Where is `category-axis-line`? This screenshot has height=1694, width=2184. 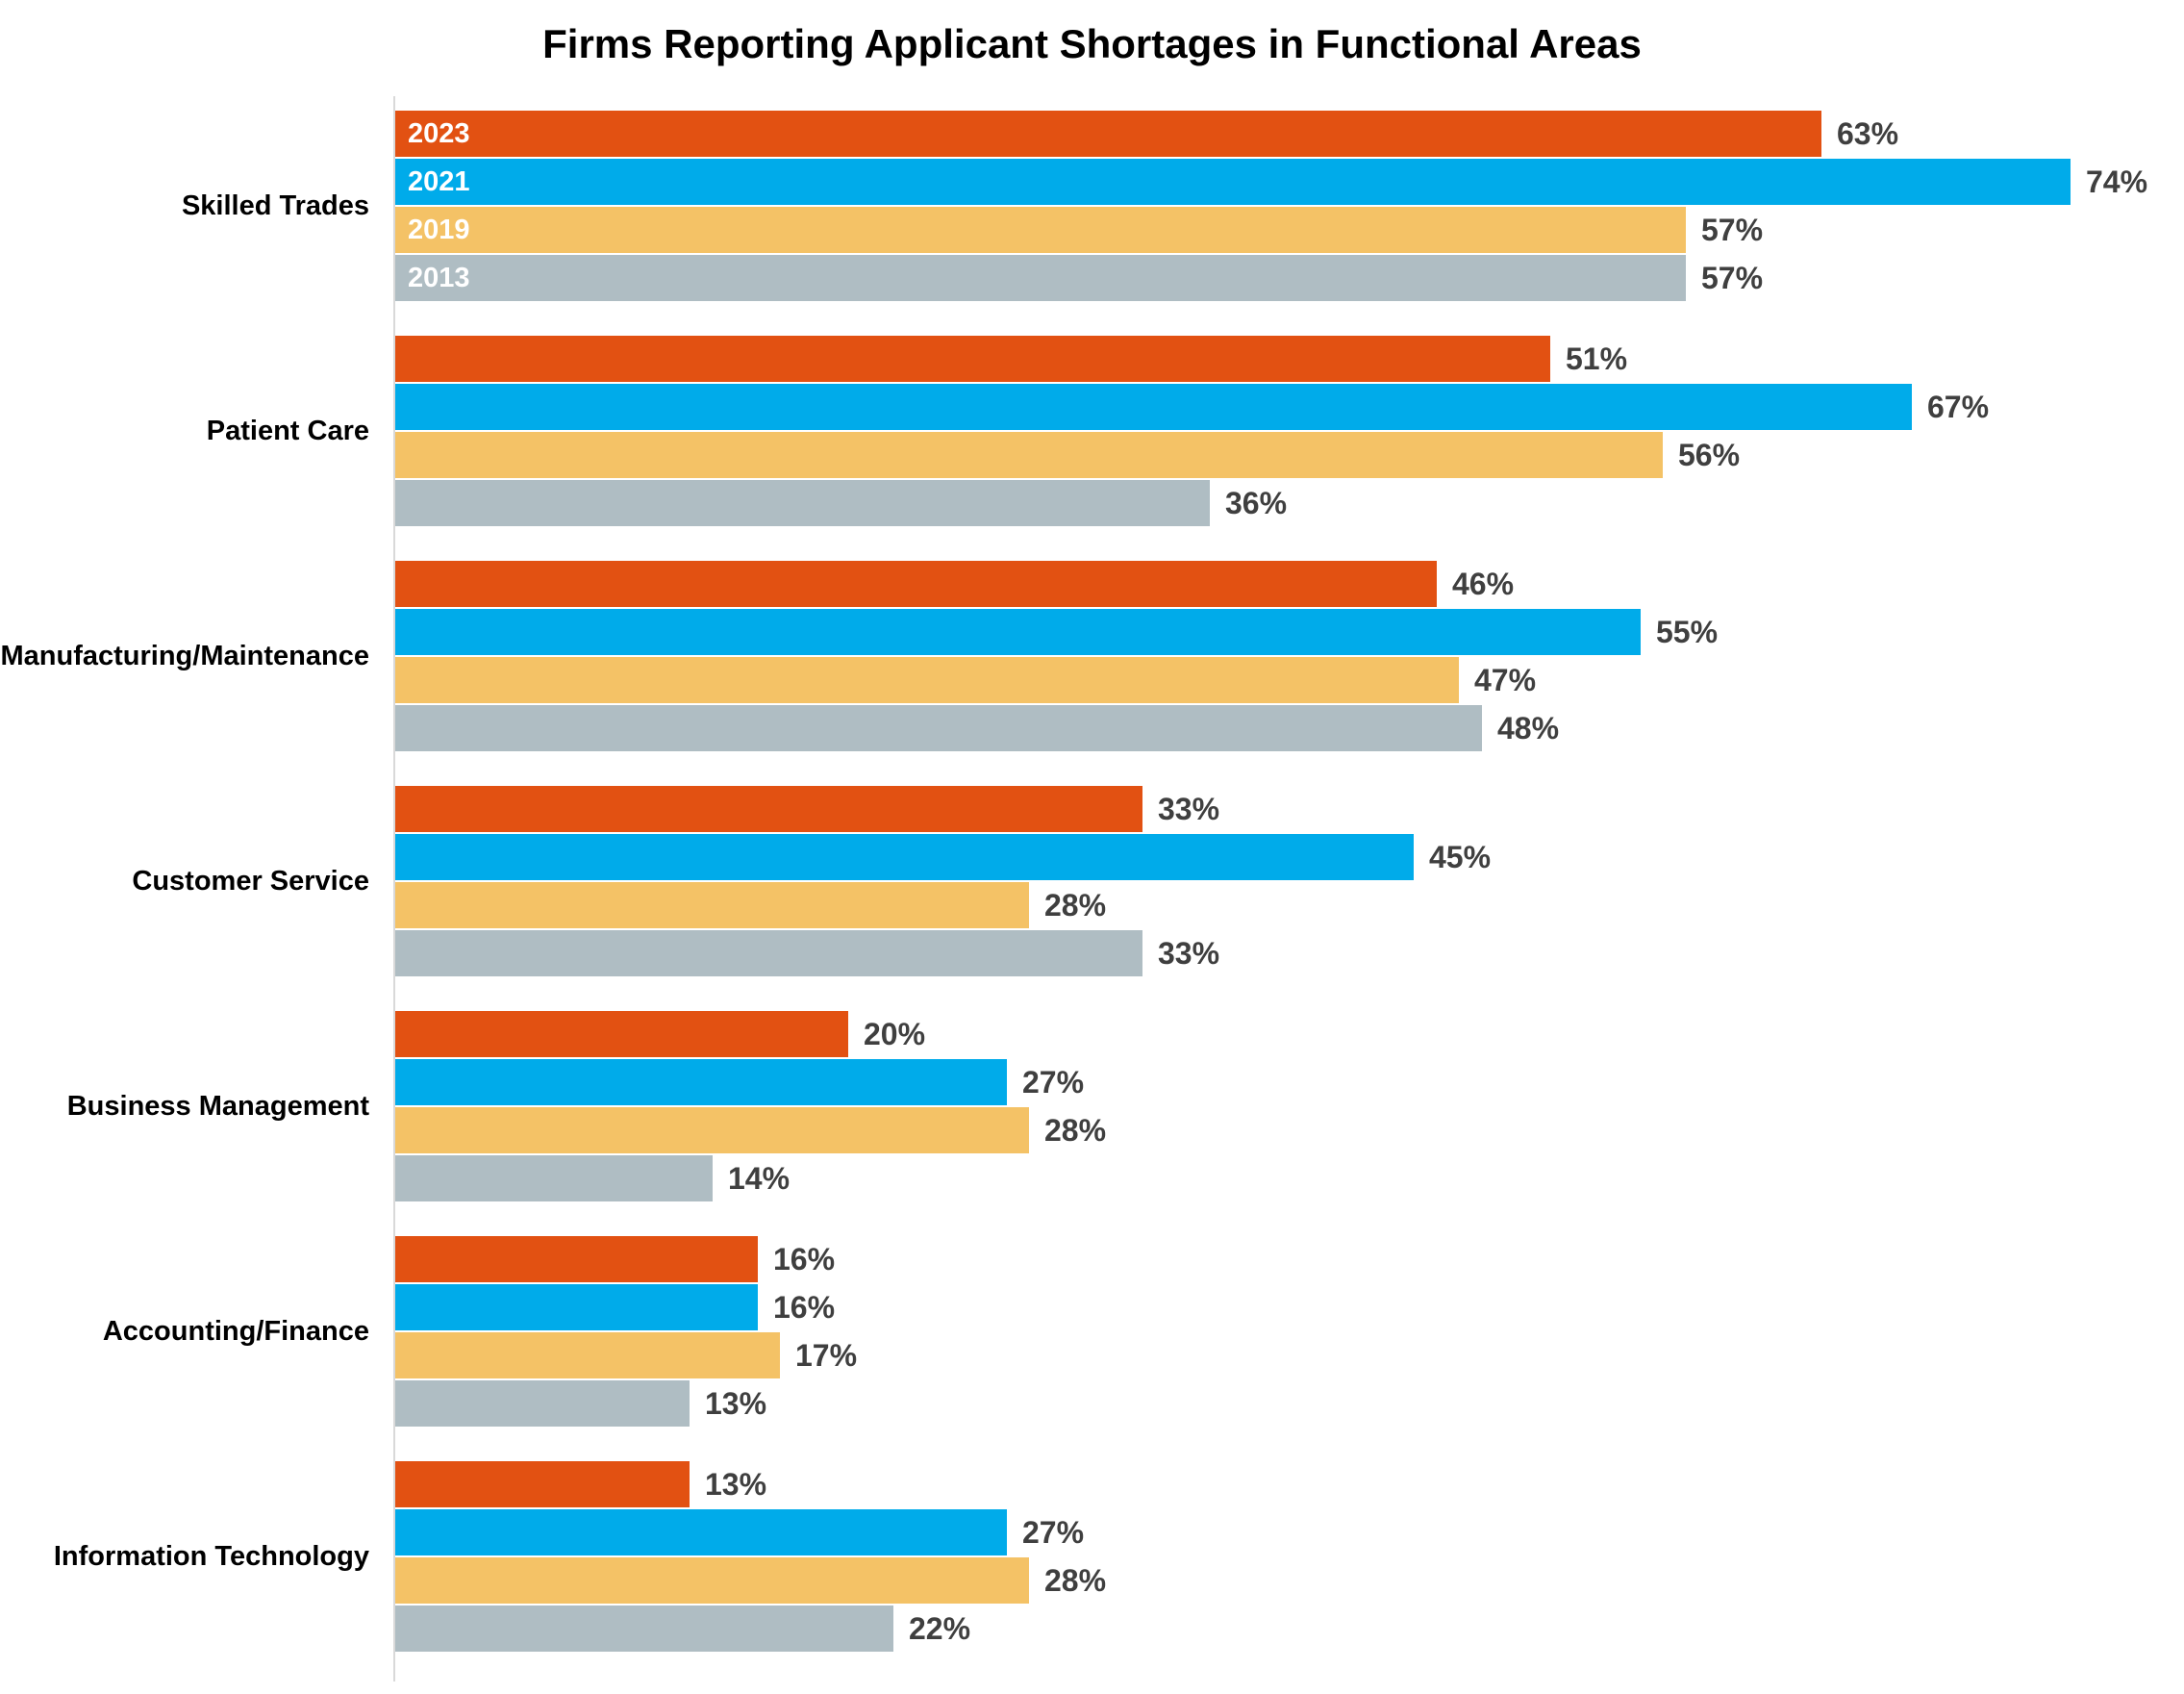
category-axis-line is located at coordinates (394, 888).